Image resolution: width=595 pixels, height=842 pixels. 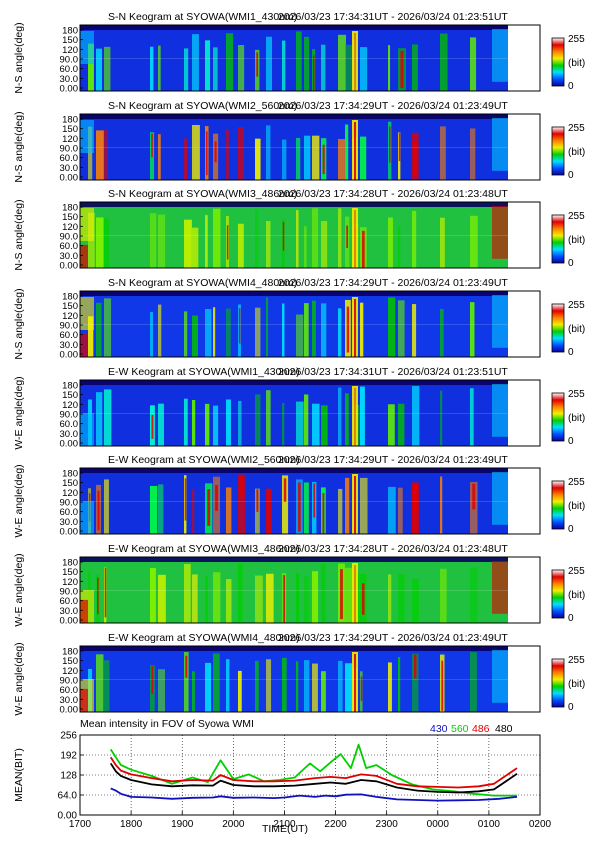 What do you see at coordinates (568, 684) in the screenshot?
I see `colorbar: 255 (bit) 0` at bounding box center [568, 684].